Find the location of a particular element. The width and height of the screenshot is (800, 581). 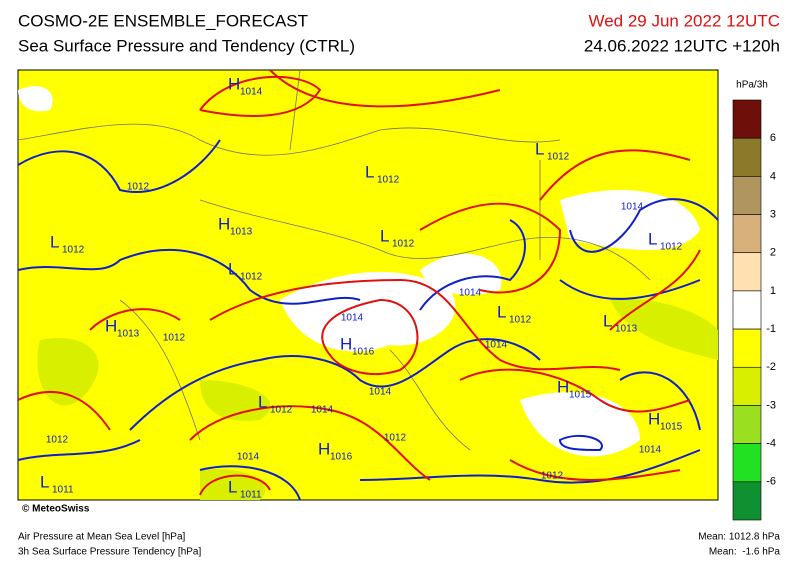

colorbar-label: -3 is located at coordinates (771, 405).